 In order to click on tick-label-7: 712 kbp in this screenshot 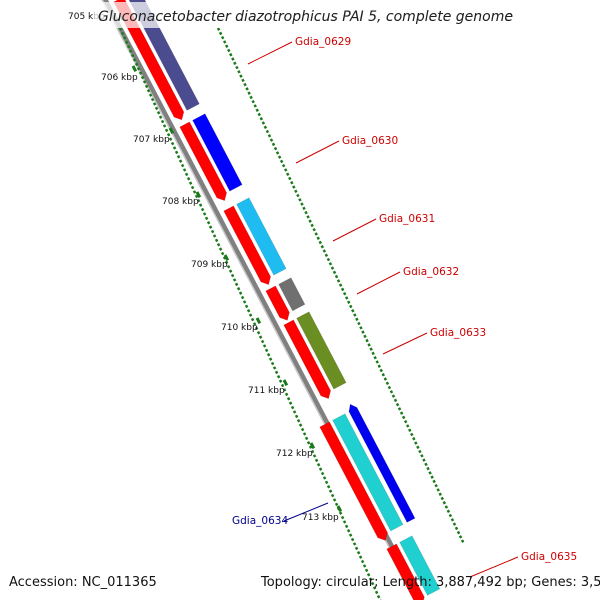, I will do `click(294, 454)`.